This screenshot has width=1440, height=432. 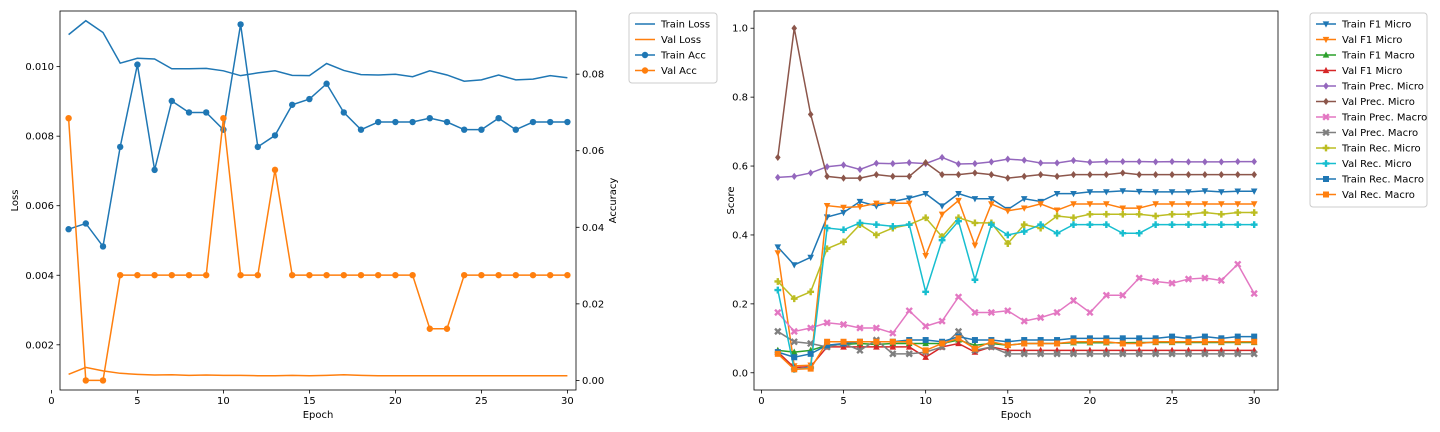 I want to click on y-tick-label: 1.0, so click(x=740, y=29).